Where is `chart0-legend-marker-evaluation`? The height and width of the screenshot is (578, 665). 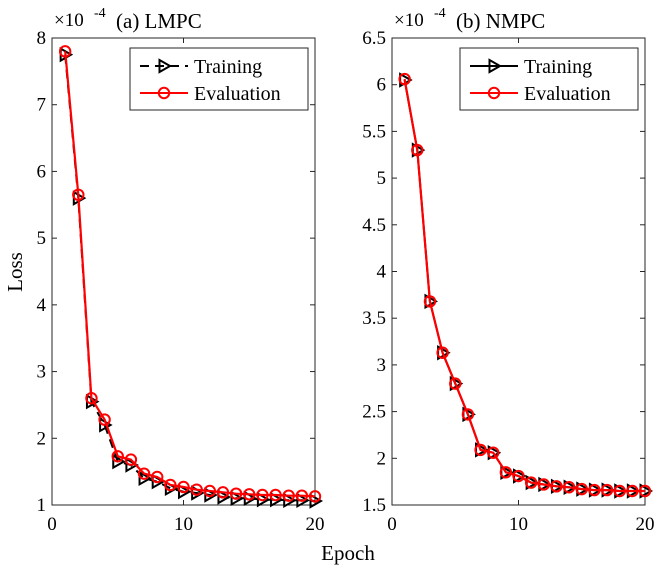 chart0-legend-marker-evaluation is located at coordinates (164, 93).